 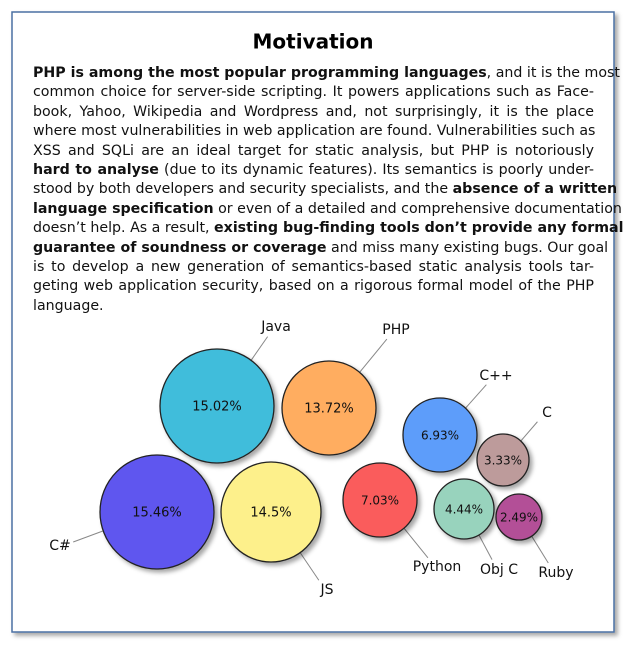 I want to click on category-label: Ruby, so click(x=555, y=573).